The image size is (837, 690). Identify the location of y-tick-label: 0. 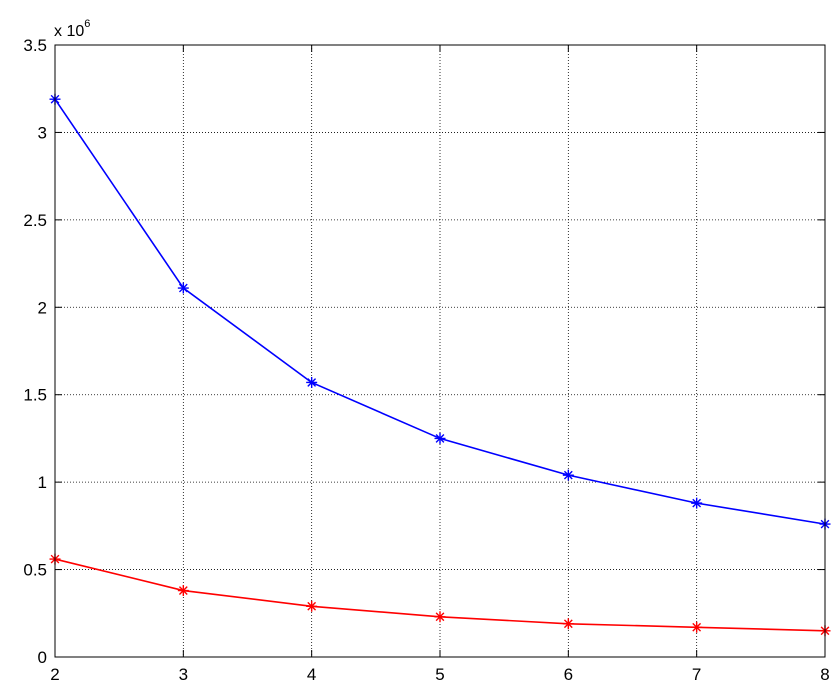
(42, 657).